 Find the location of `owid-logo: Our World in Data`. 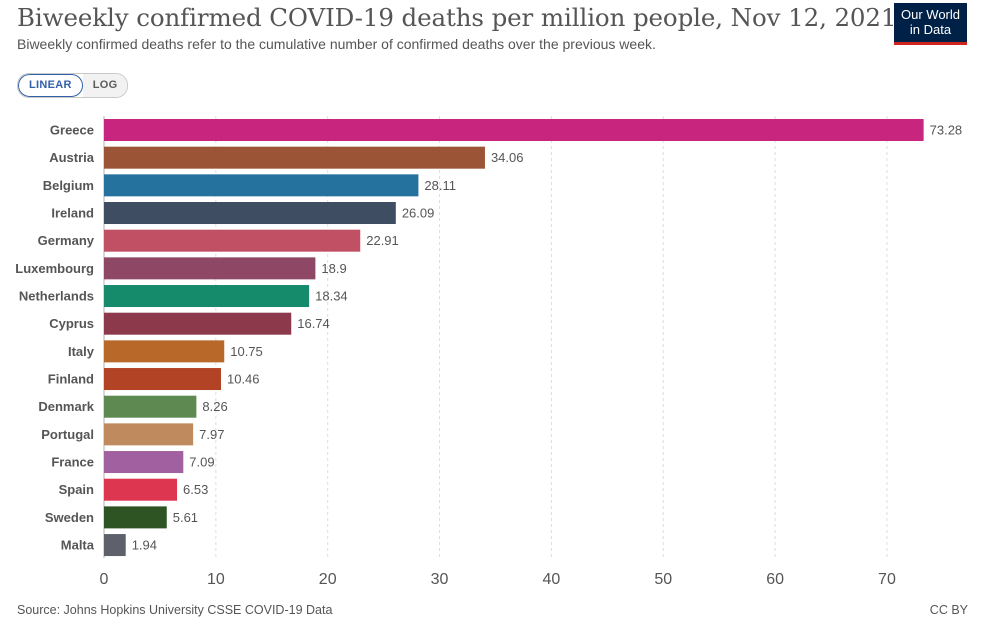

owid-logo: Our World in Data is located at coordinates (930, 24).